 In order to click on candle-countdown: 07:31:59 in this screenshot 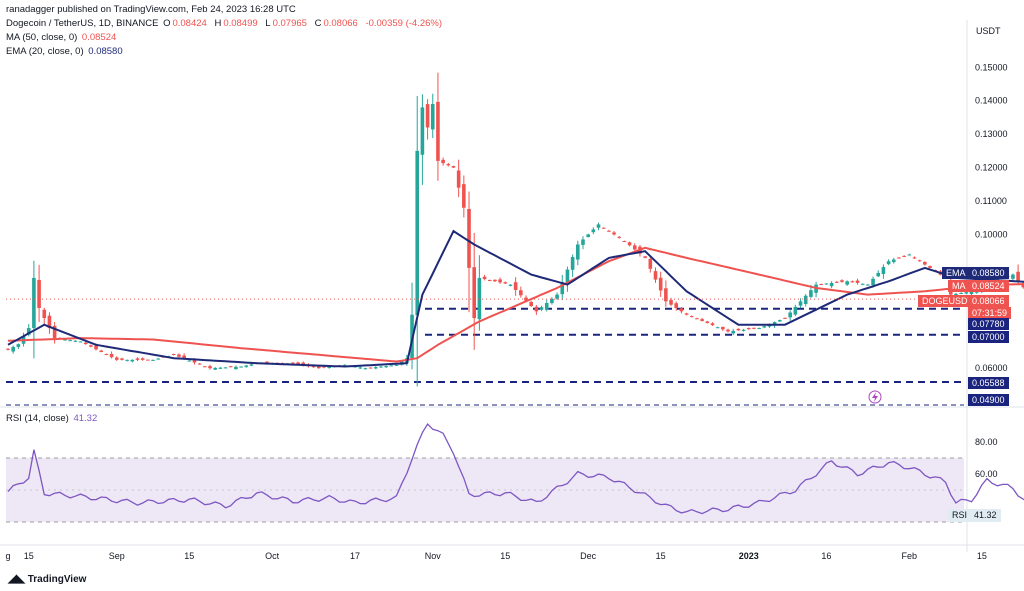, I will do `click(990, 313)`.